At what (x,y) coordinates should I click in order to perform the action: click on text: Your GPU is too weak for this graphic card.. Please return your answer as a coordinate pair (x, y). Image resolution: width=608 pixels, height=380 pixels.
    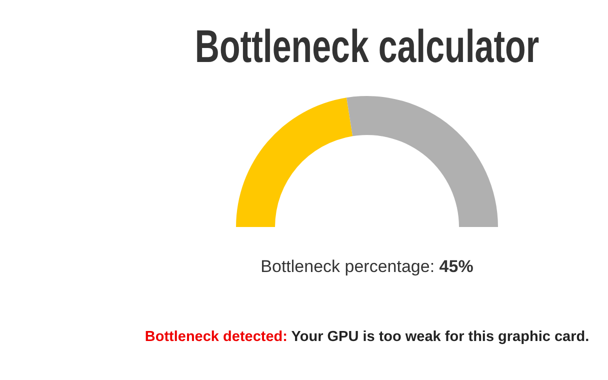
    Looking at the image, I should click on (440, 337).